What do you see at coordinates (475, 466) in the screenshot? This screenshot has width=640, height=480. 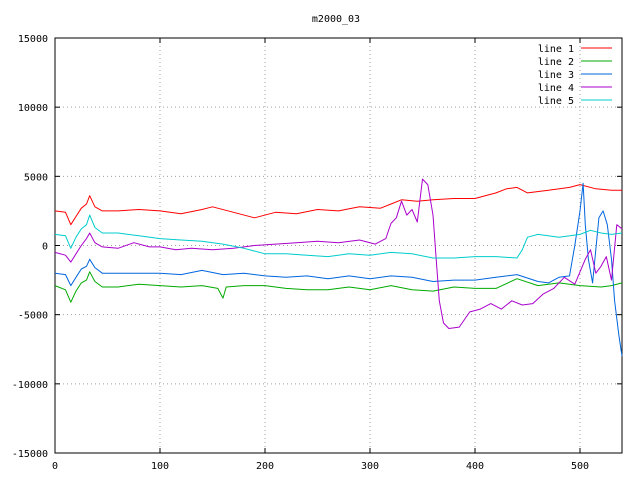 I see `x-tick-label: 400` at bounding box center [475, 466].